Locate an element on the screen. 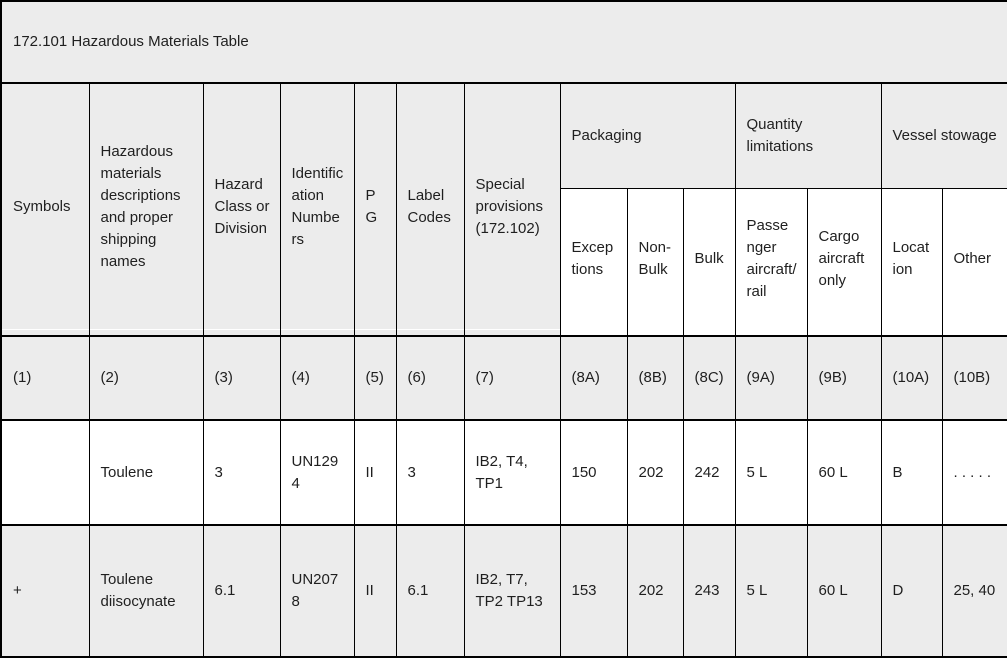 This screenshot has height=658, width=1007. cell-special-provisions: IB2, T4, TP1 is located at coordinates (512, 473).